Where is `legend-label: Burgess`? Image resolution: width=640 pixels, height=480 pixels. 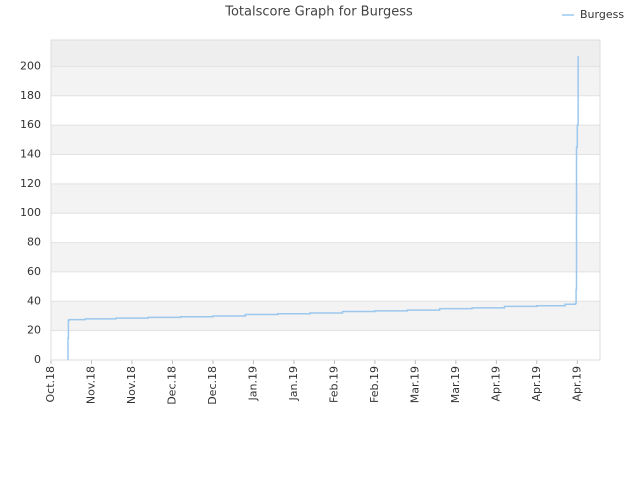 legend-label: Burgess is located at coordinates (602, 14).